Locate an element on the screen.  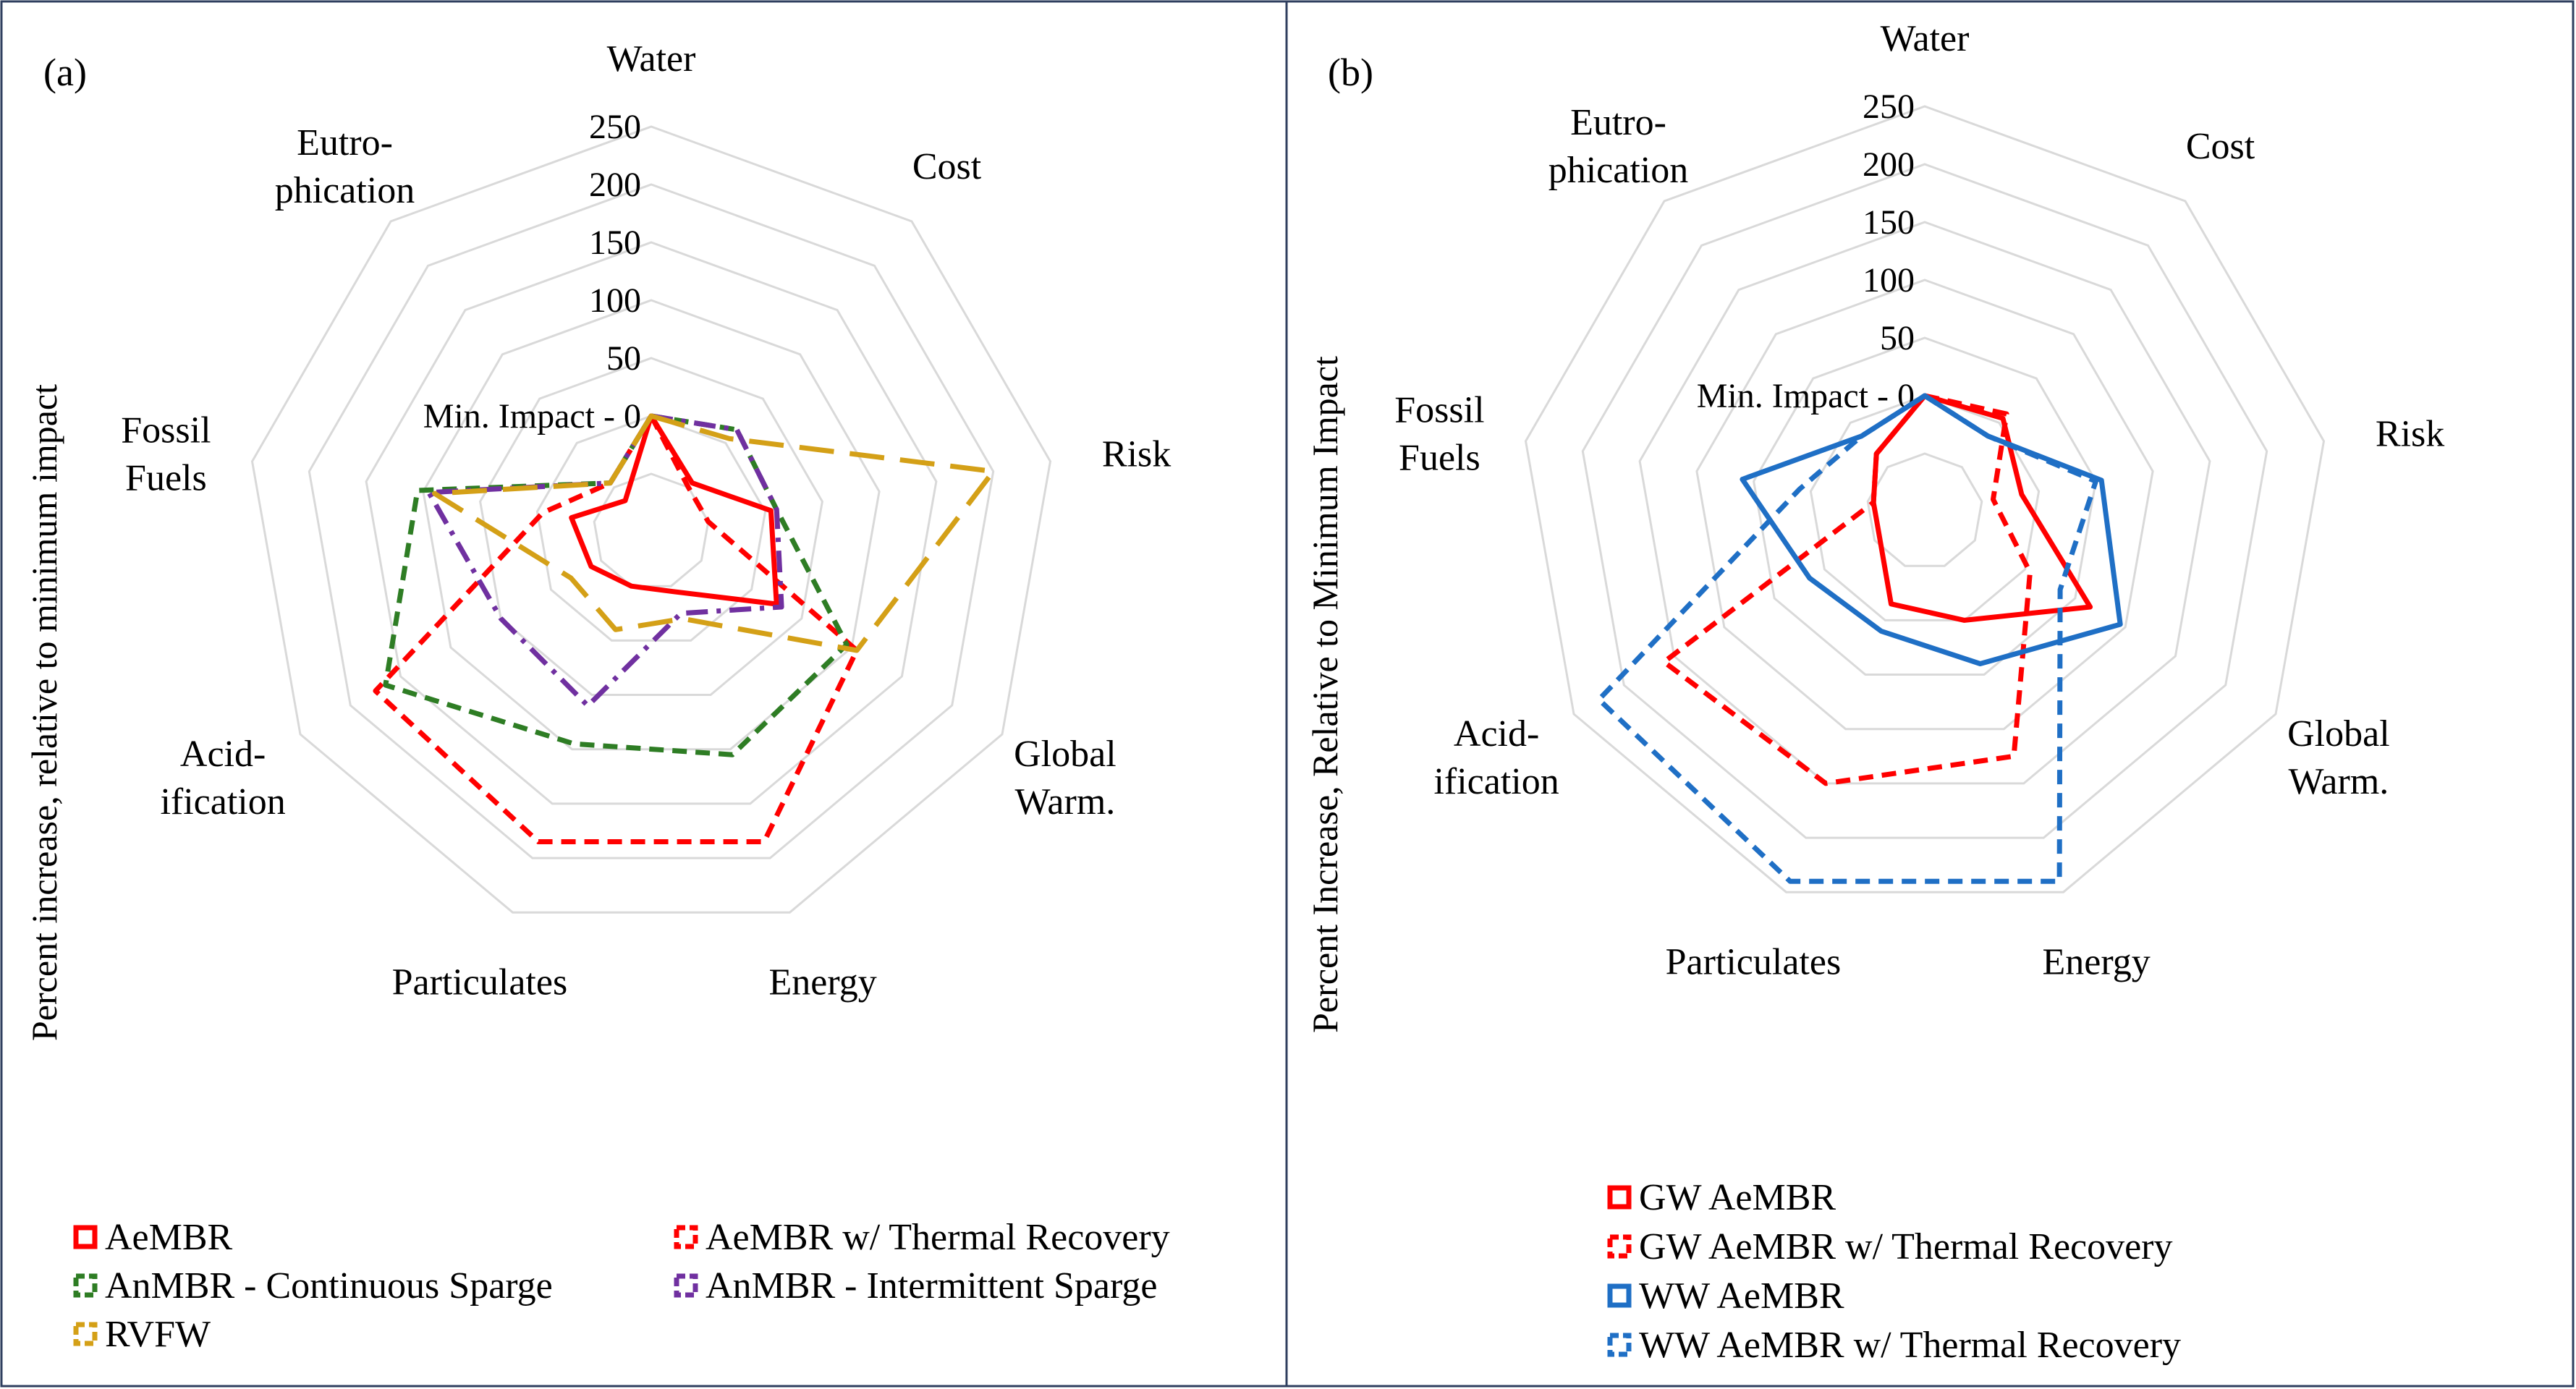
legend-label-aembr-w-thermal-recovery: AeMBR w/ Thermal Recovery is located at coordinates (938, 1237).